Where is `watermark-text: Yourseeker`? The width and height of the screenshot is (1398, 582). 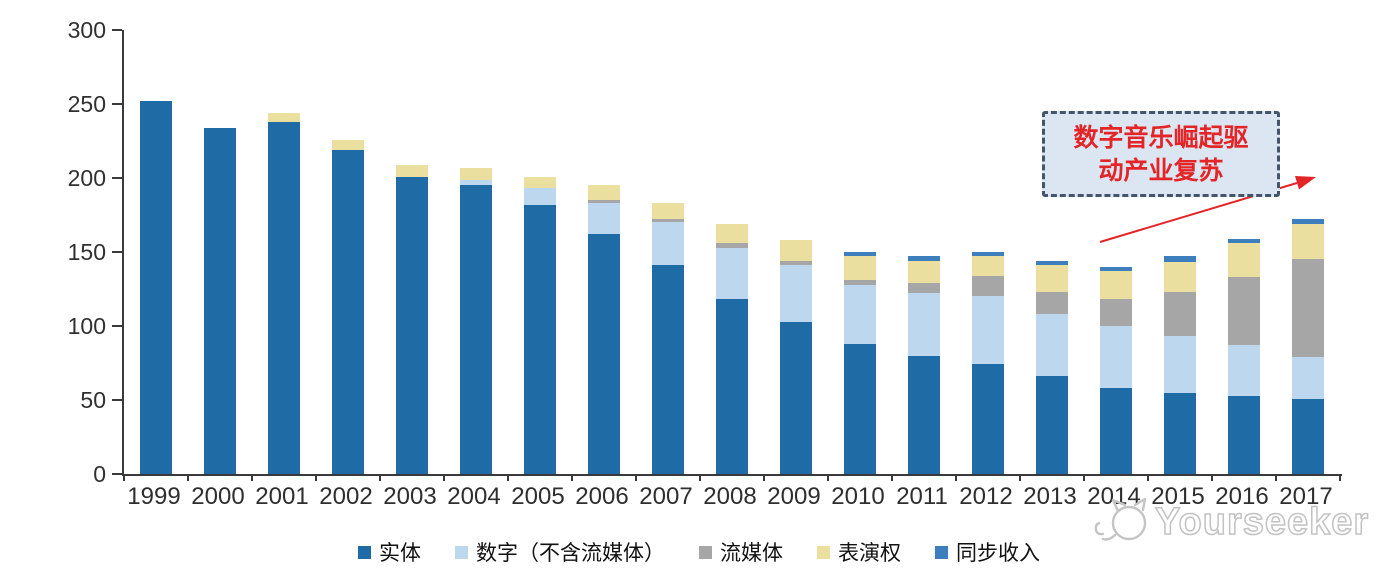
watermark-text: Yourseeker is located at coordinates (1262, 522).